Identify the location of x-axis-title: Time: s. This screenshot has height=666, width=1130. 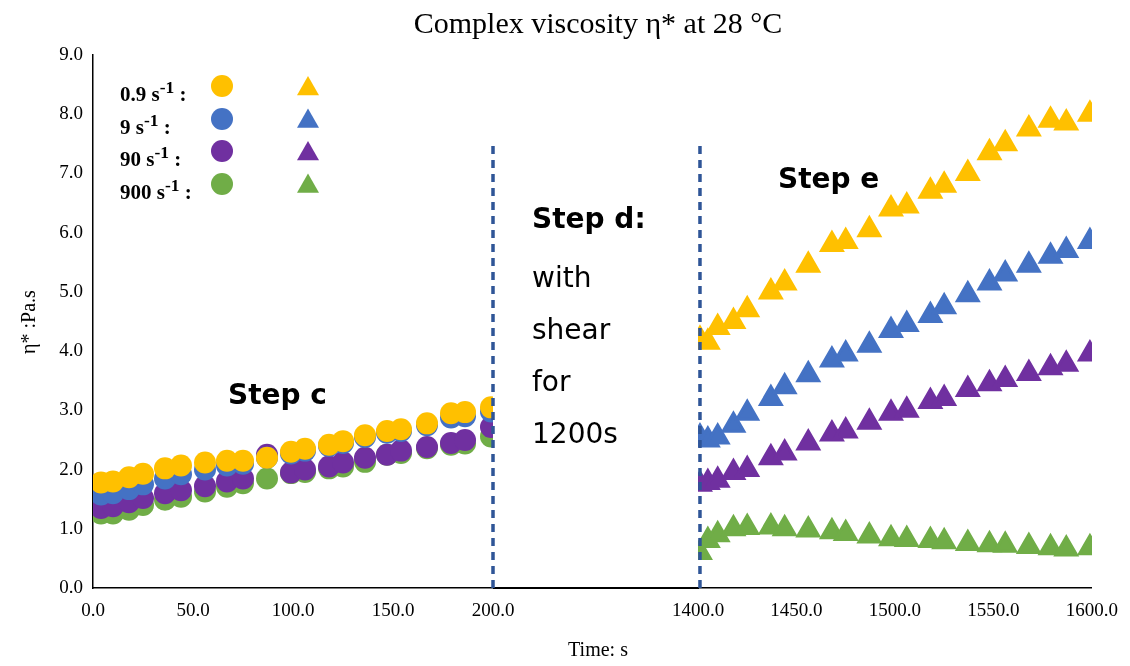
(598, 649).